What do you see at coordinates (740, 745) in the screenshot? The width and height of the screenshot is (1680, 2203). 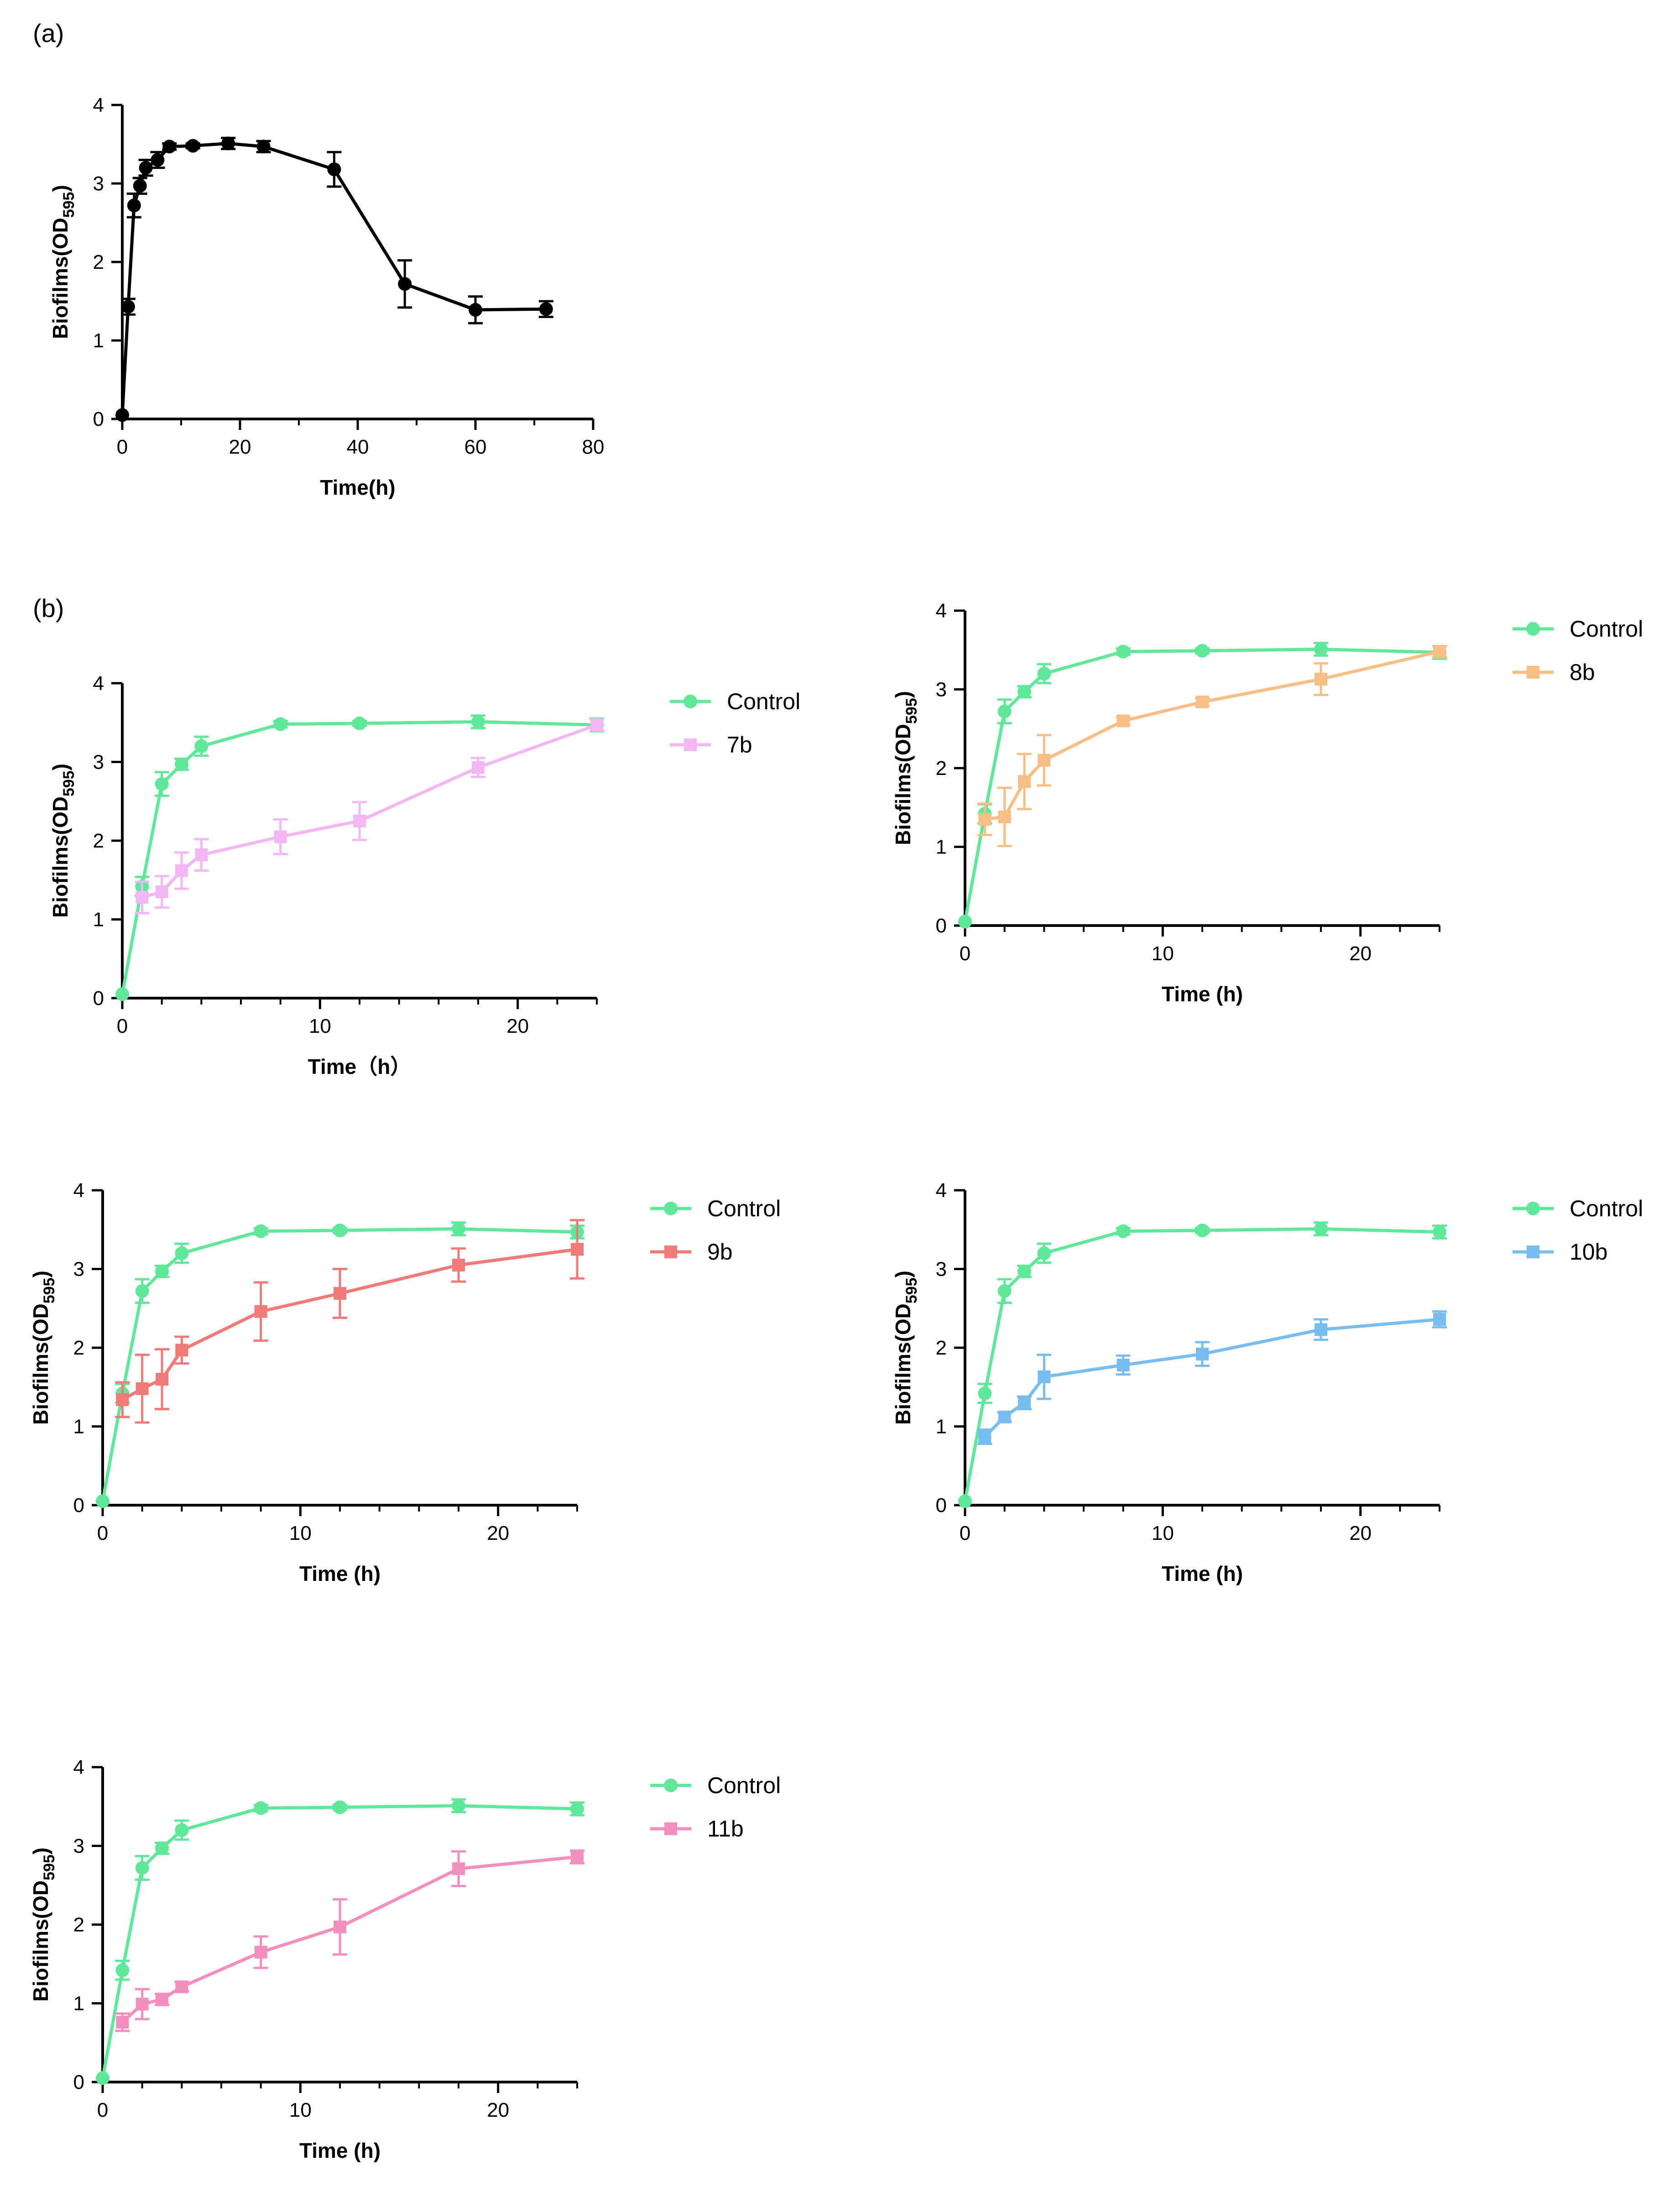 I see `chart-b-7b-legend-label: 7b` at bounding box center [740, 745].